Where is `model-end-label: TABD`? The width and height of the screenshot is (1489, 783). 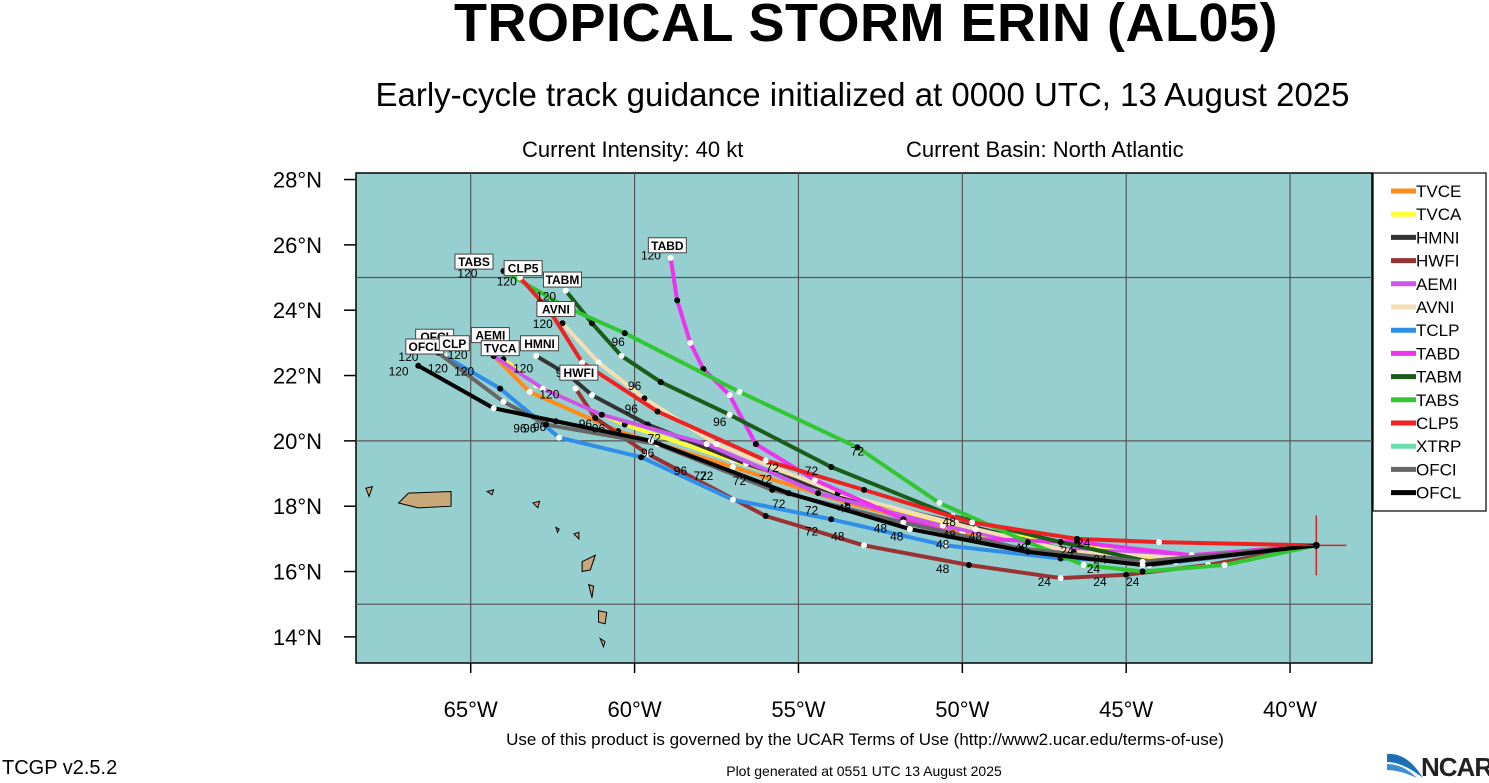 model-end-label: TABD is located at coordinates (667, 245).